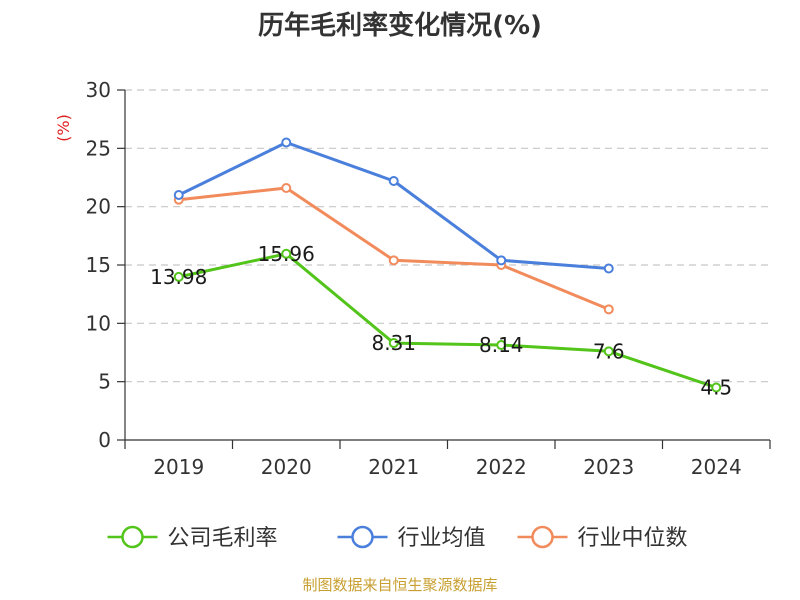 Image resolution: width=800 pixels, height=600 pixels. What do you see at coordinates (104, 382) in the screenshot?
I see `y-tick-label: 5` at bounding box center [104, 382].